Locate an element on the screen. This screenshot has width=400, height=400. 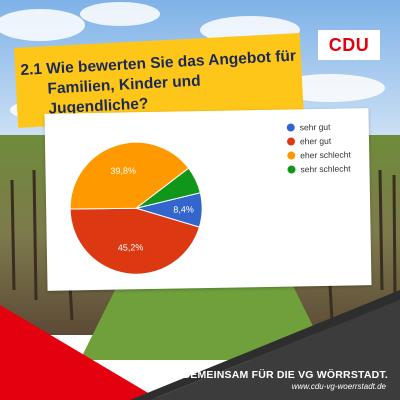
legend-marker-sehr-schlecht is located at coordinates (291, 169).